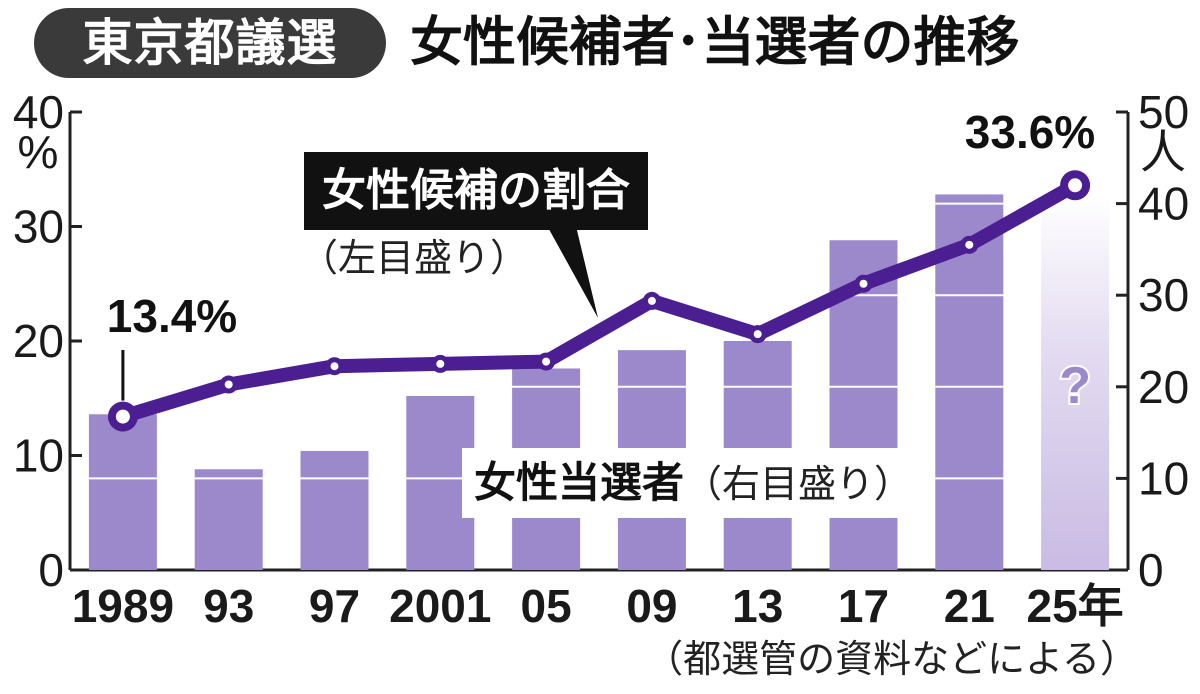  I want to click on left-axis-tick-label: 10, so click(38, 456).